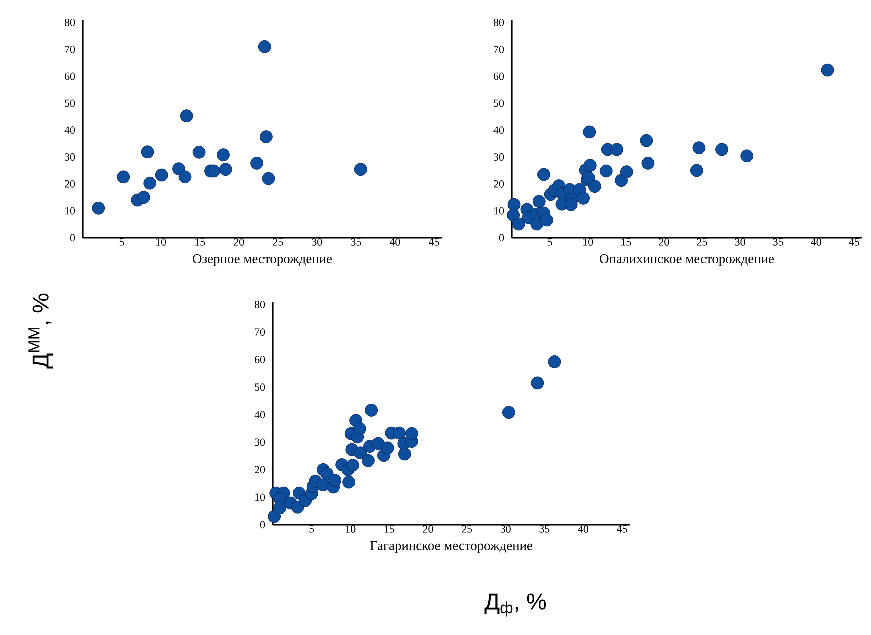  Describe the element at coordinates (41, 331) in the screenshot. I see `y-axis-title: Д$^{ММ}$, %` at that location.